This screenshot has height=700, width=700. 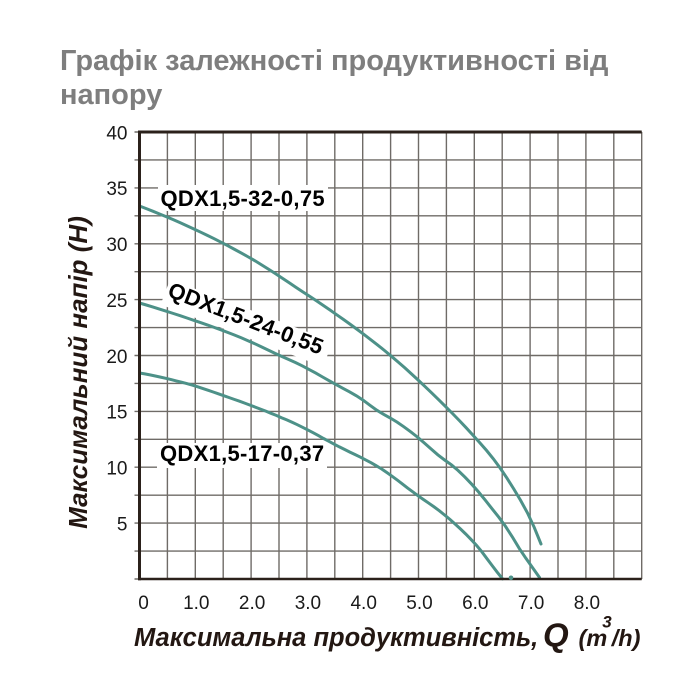 What do you see at coordinates (336, 638) in the screenshot?
I see `svg-text: Максимальна продуктивність,` at bounding box center [336, 638].